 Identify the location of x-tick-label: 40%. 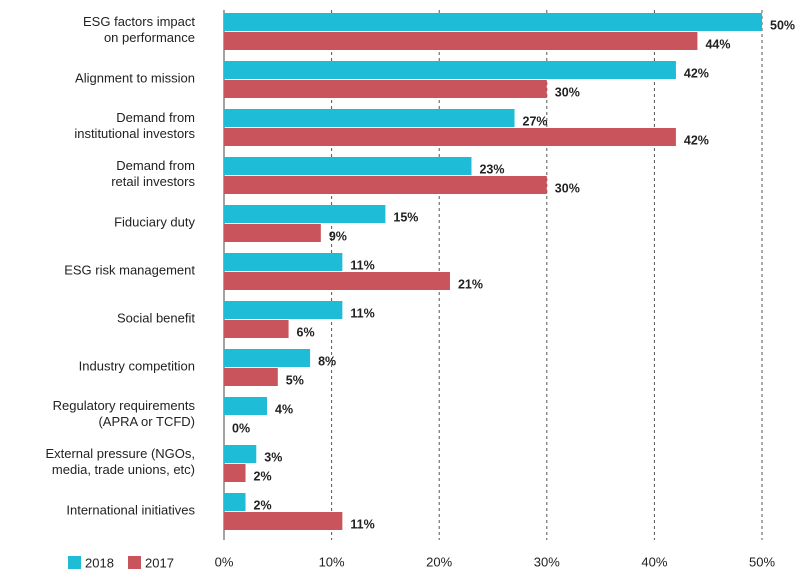
(654, 561).